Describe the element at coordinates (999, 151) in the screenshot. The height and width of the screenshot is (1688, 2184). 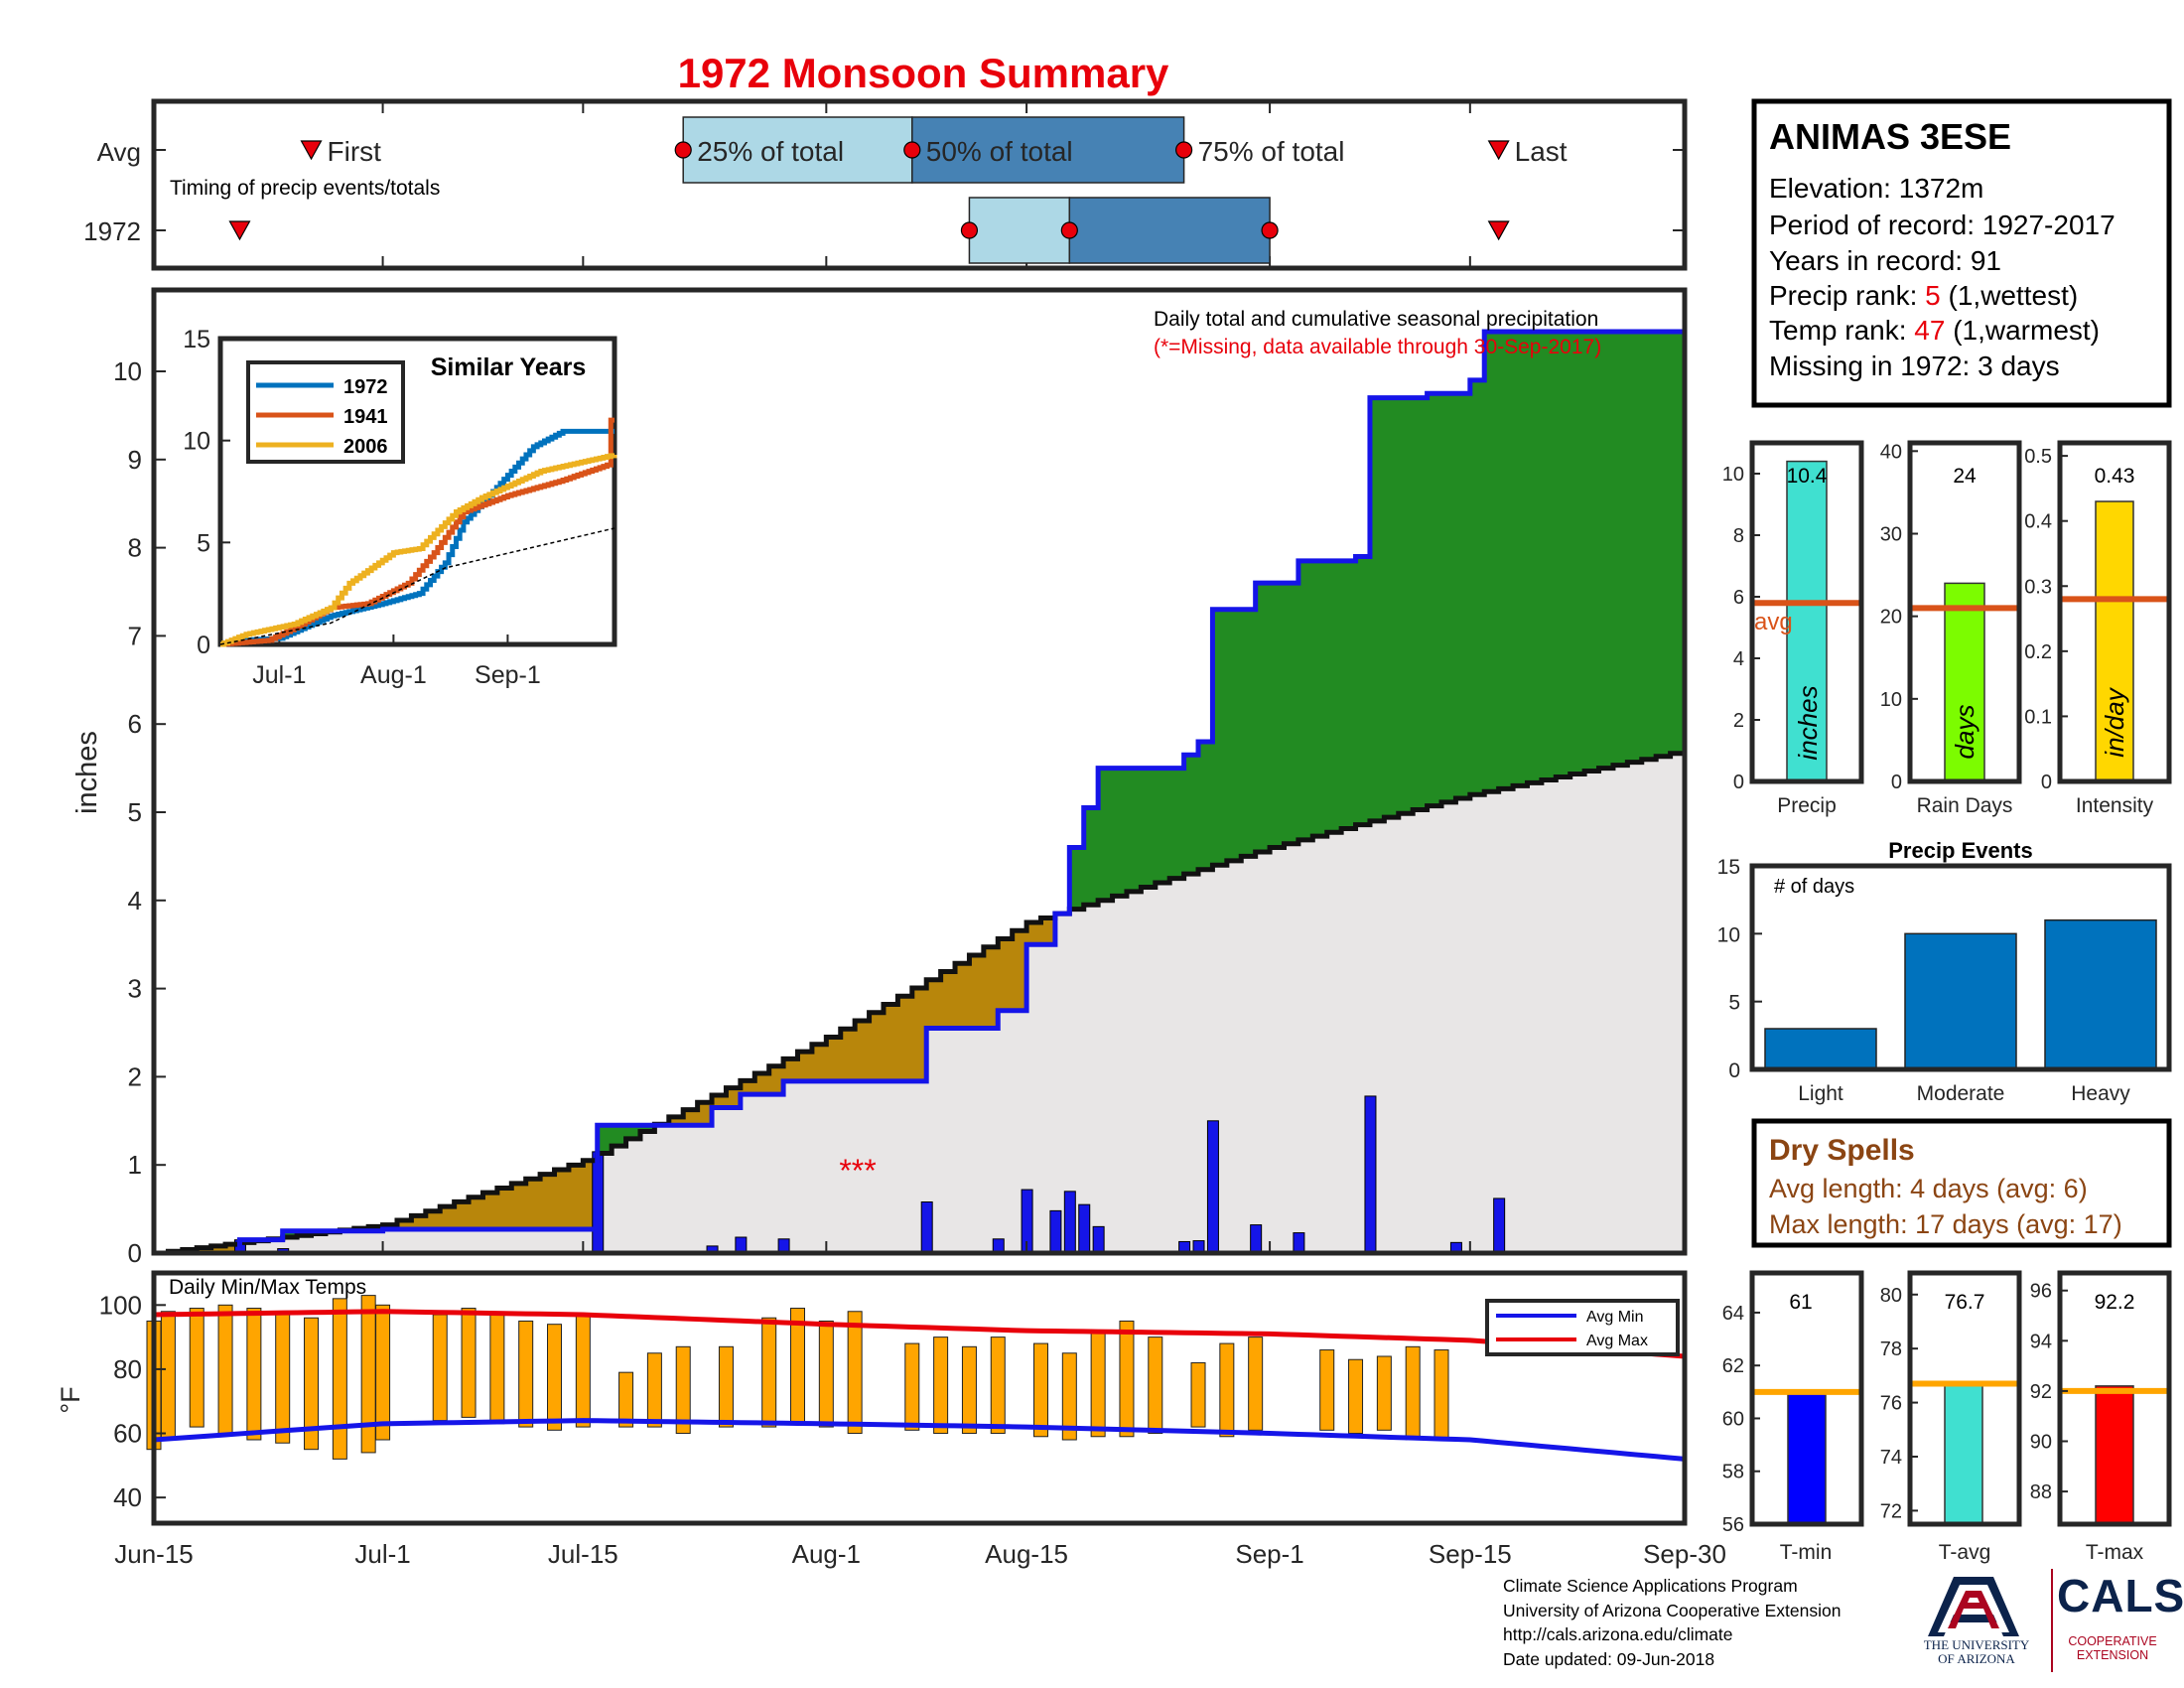
I see `p50-label: 50% of total` at that location.